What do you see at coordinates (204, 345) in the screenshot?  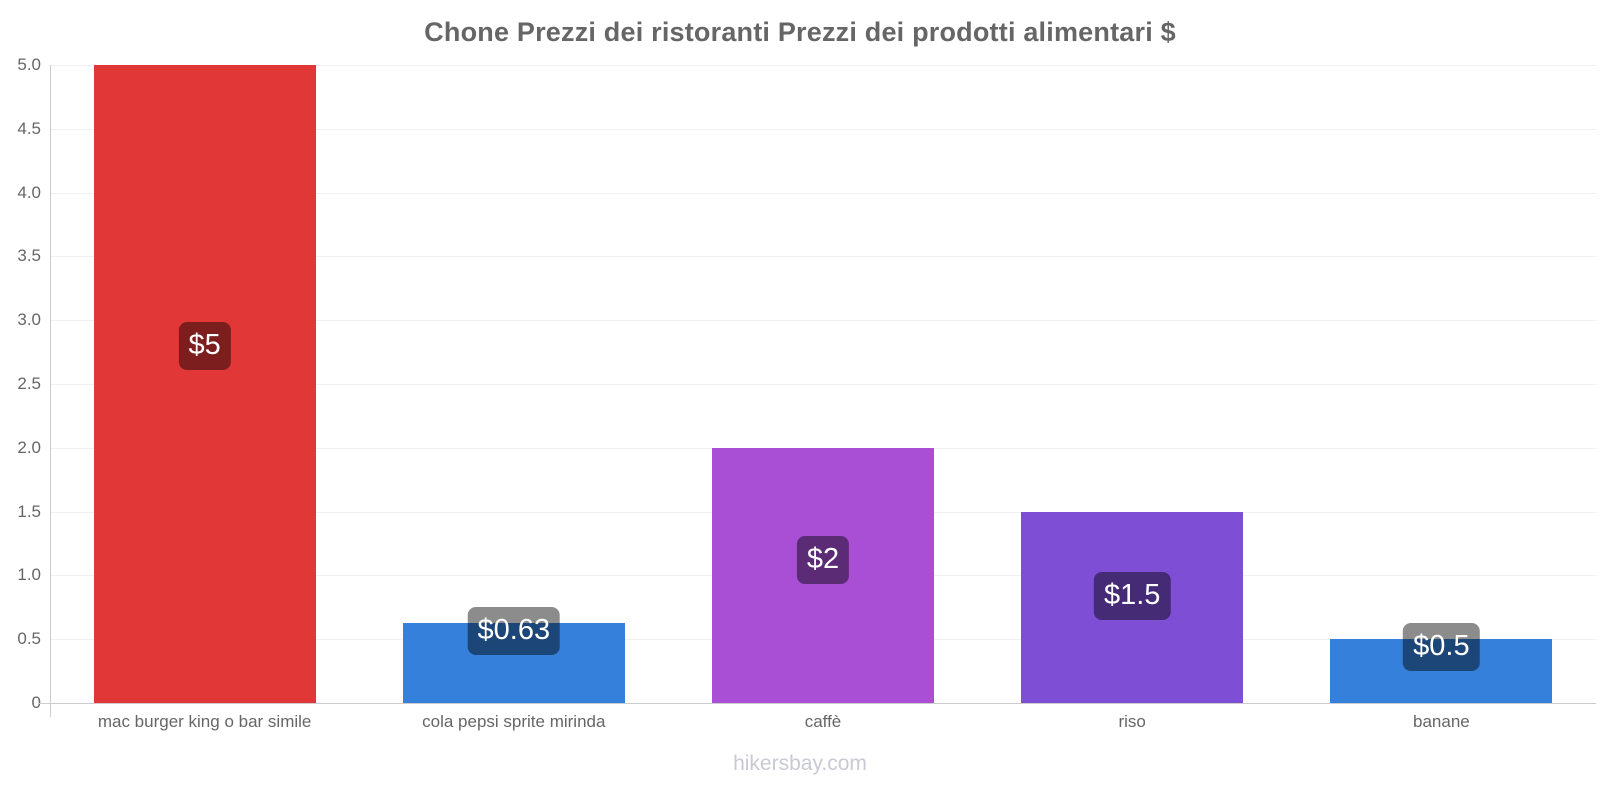 I see `bar-value-label: $5` at bounding box center [204, 345].